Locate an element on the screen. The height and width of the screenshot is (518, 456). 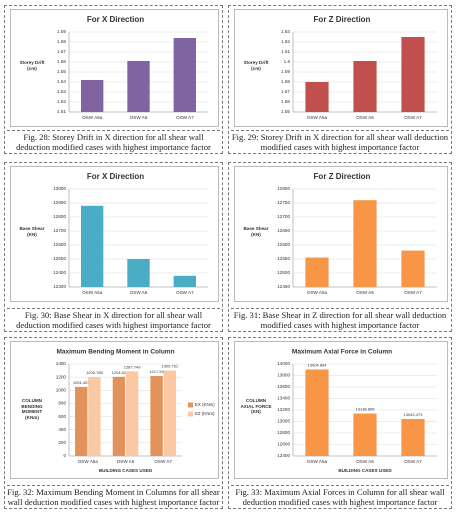
y-tick-label: 12550 is located at coordinates (283, 258).